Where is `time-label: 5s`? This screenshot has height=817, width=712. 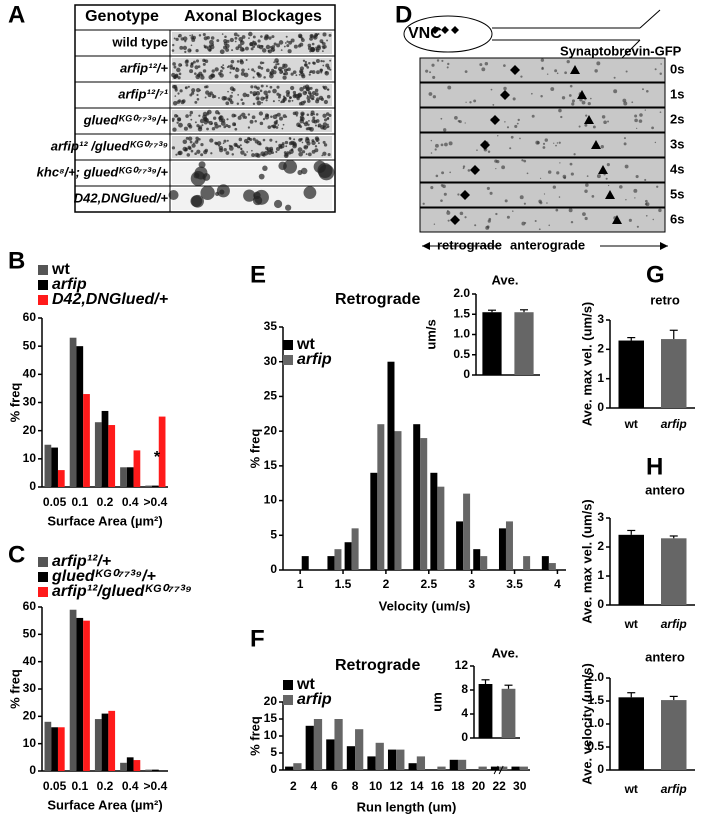 time-label: 5s is located at coordinates (677, 193).